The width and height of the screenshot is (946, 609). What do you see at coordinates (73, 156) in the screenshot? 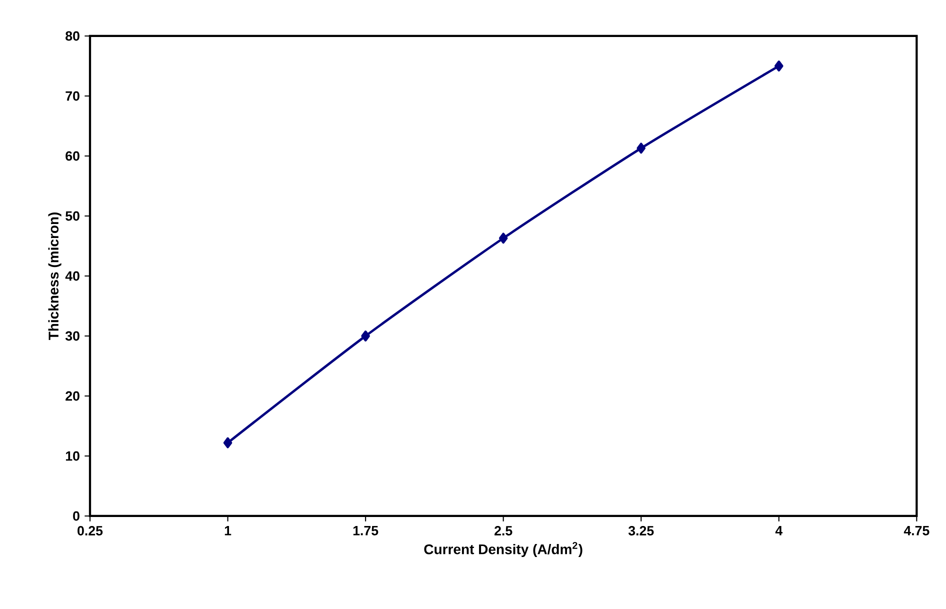
I see `y-tick-label: 60` at bounding box center [73, 156].